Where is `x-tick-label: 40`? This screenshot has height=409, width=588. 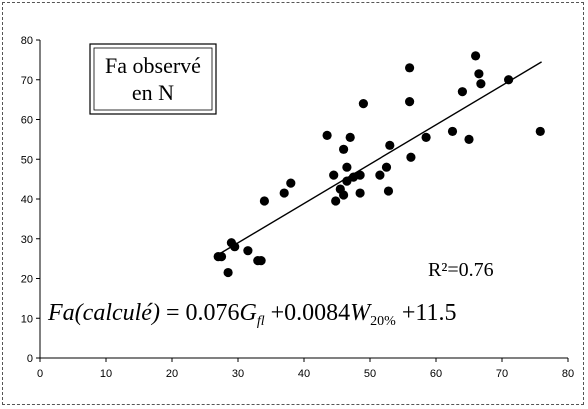 x-tick-label: 40 is located at coordinates (304, 374).